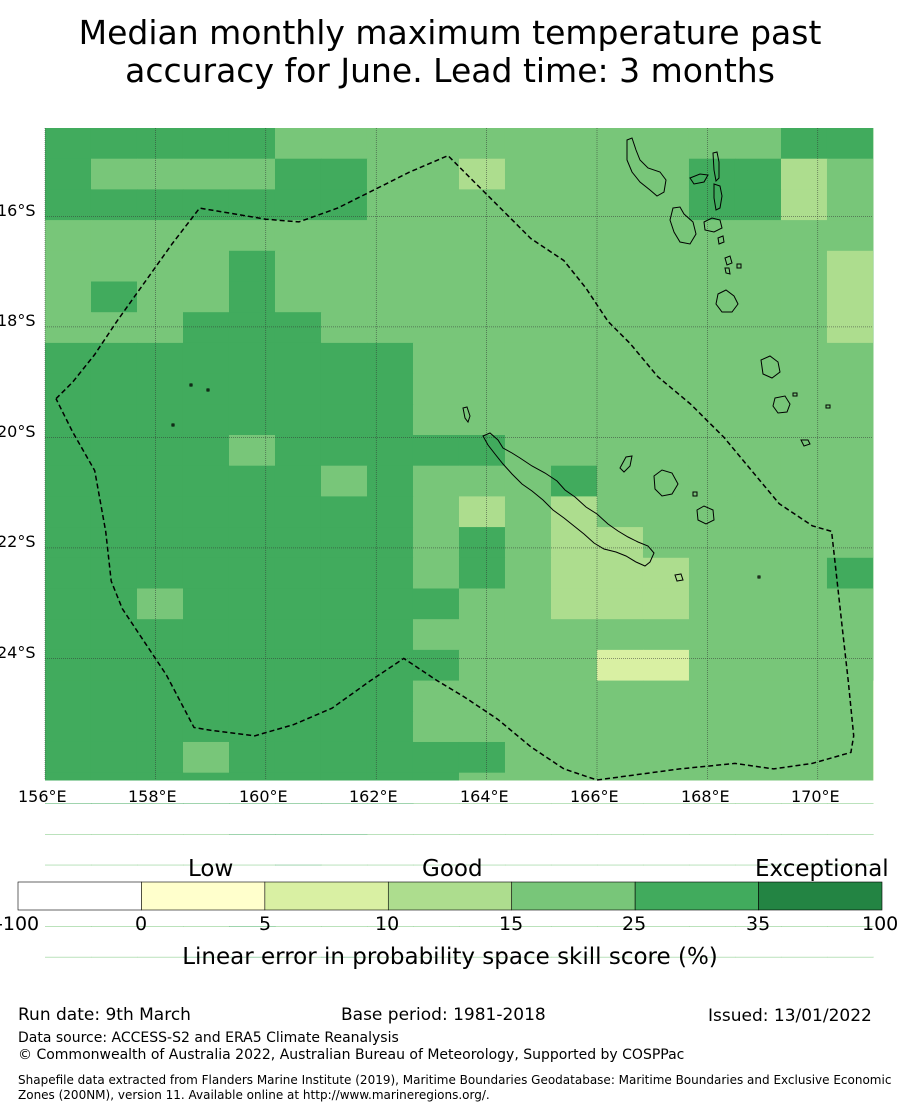  What do you see at coordinates (18, 652) in the screenshot?
I see `lat-tick-24s: 24°S` at bounding box center [18, 652].